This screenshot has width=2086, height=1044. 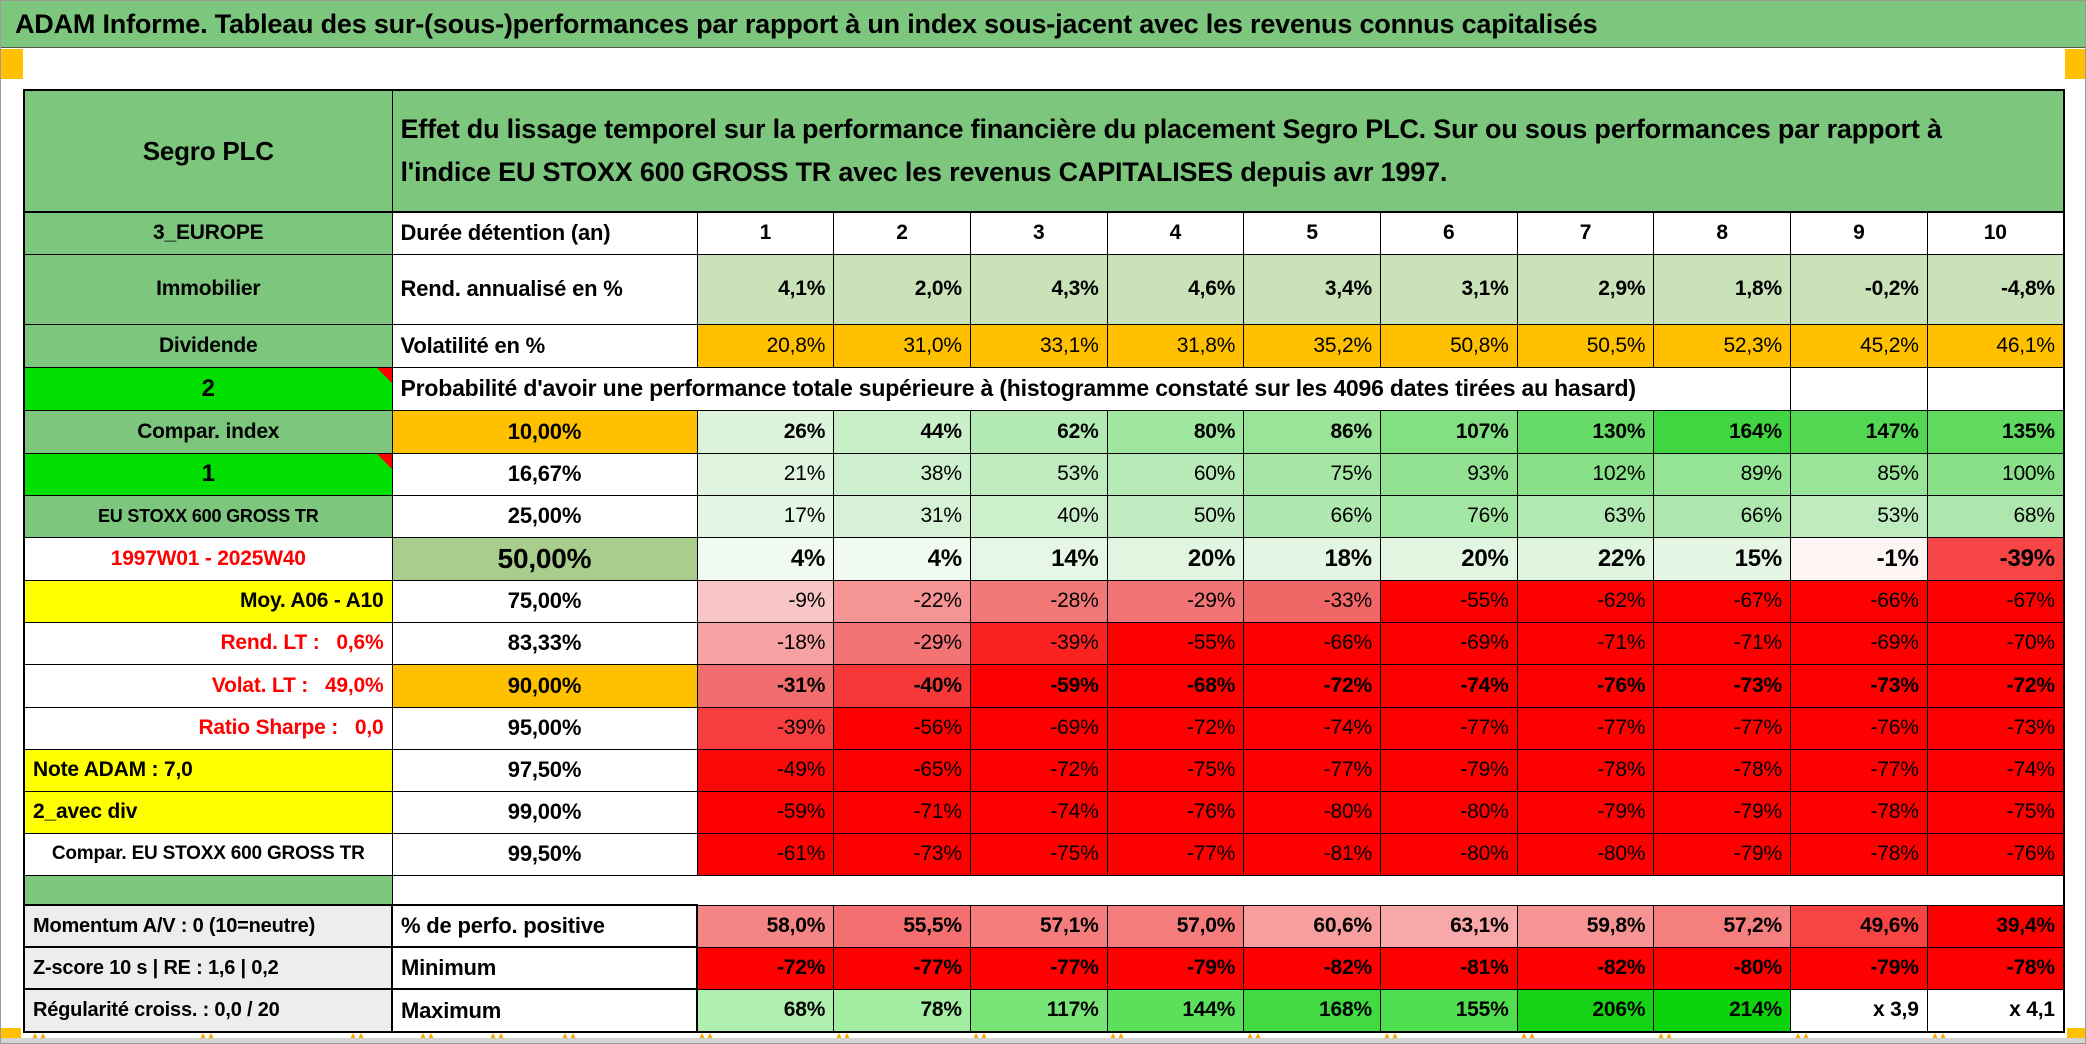 I want to click on value-cell: 31,8%, so click(x=1175, y=345).